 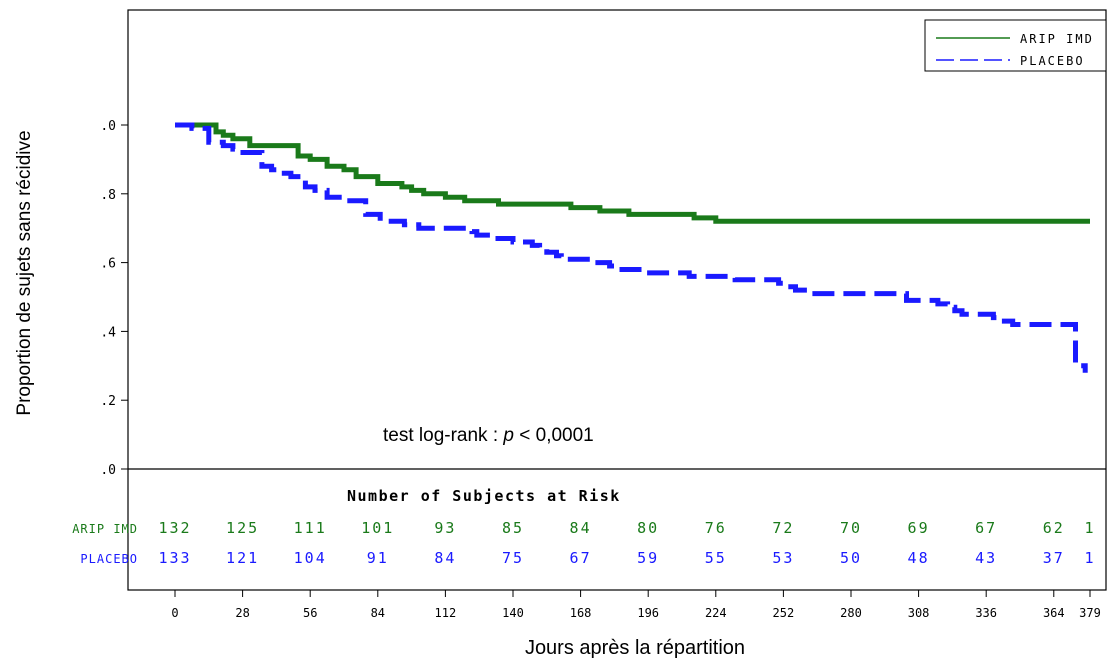 What do you see at coordinates (513, 528) in the screenshot?
I see `risk-cell: 85` at bounding box center [513, 528].